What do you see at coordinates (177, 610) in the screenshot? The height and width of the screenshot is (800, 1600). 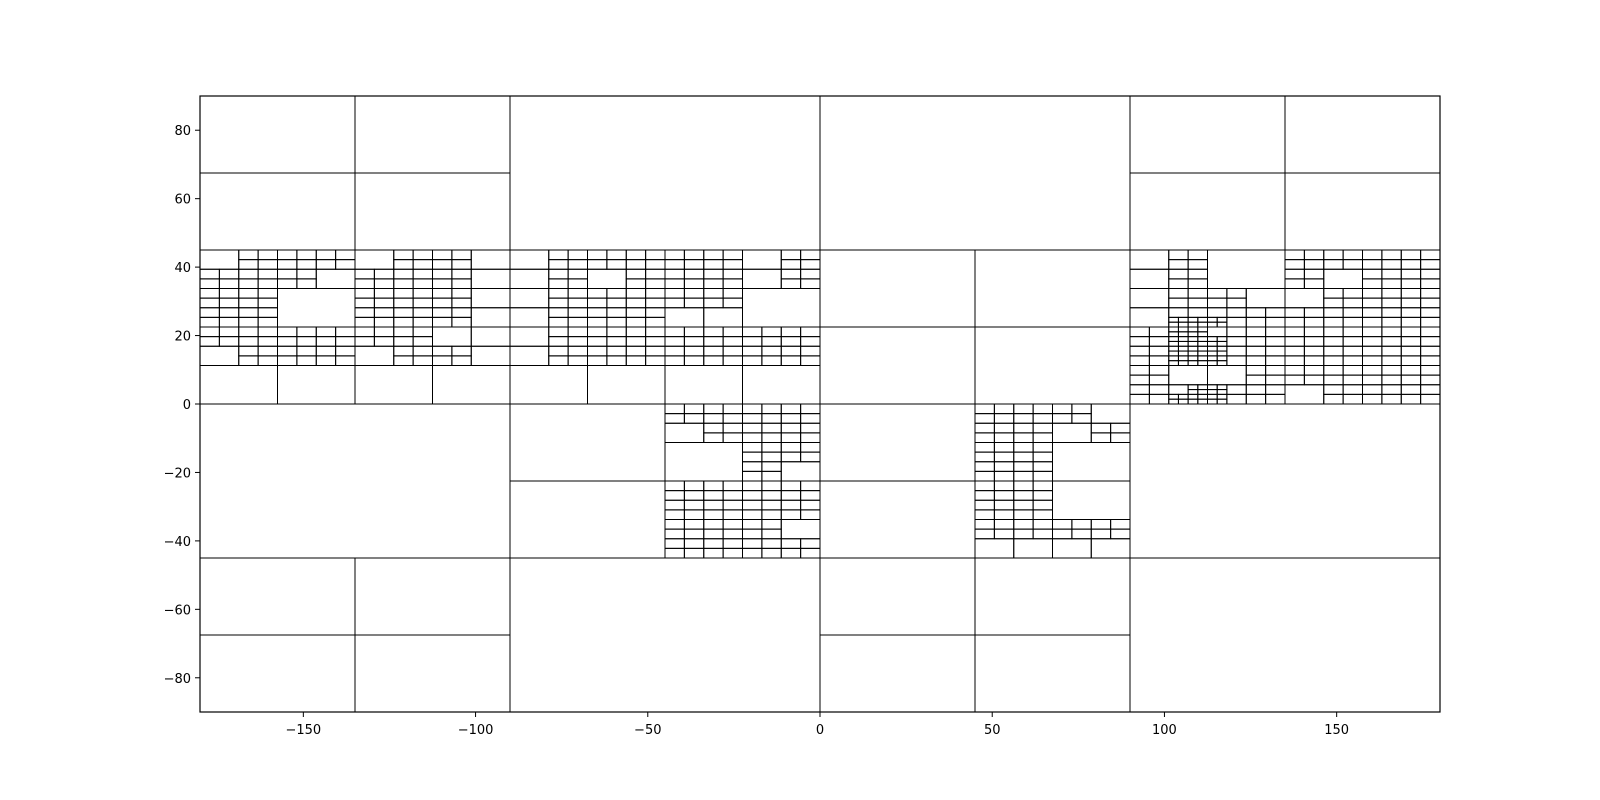 I see `y-tick-label: −60` at bounding box center [177, 610].